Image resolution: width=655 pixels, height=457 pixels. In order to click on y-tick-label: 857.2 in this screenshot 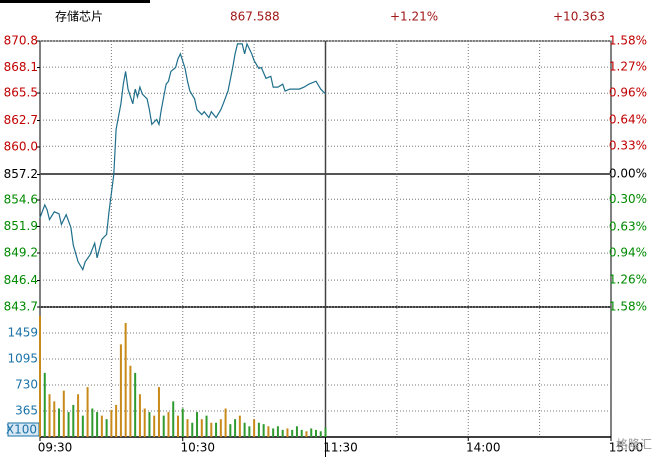, I will do `click(21, 174)`.